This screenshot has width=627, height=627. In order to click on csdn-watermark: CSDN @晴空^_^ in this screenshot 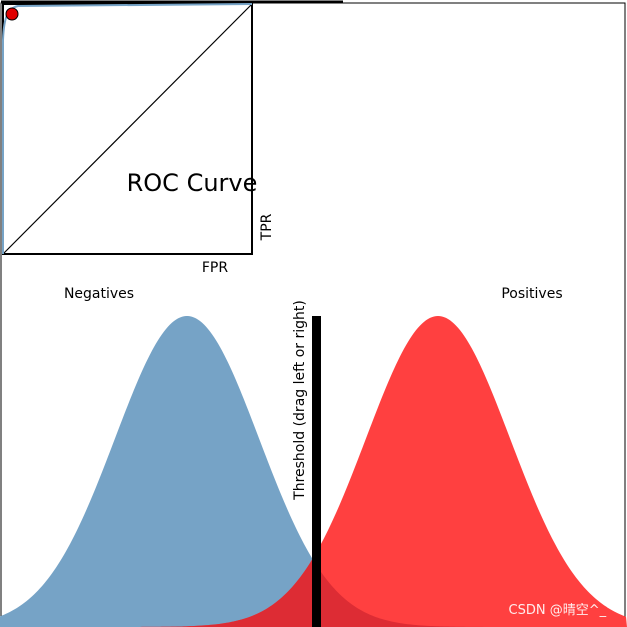, I will do `click(563, 610)`.